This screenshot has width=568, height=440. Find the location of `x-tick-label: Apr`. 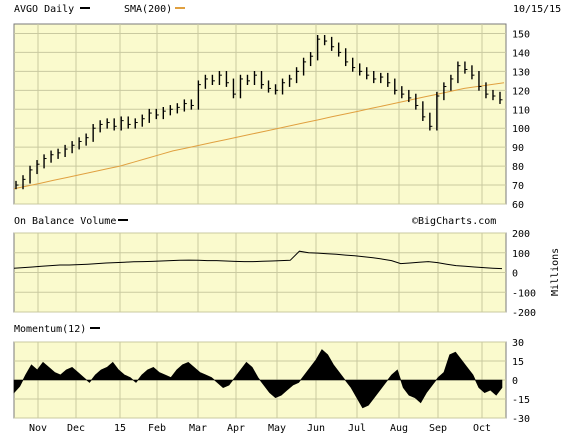

x-tick-label: Apr is located at coordinates (236, 428).